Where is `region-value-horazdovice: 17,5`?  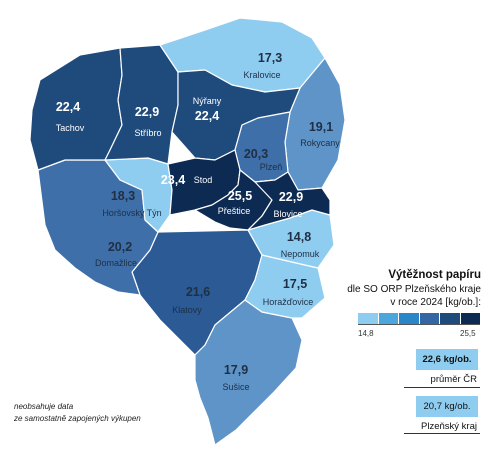 region-value-horazdovice: 17,5 is located at coordinates (295, 284).